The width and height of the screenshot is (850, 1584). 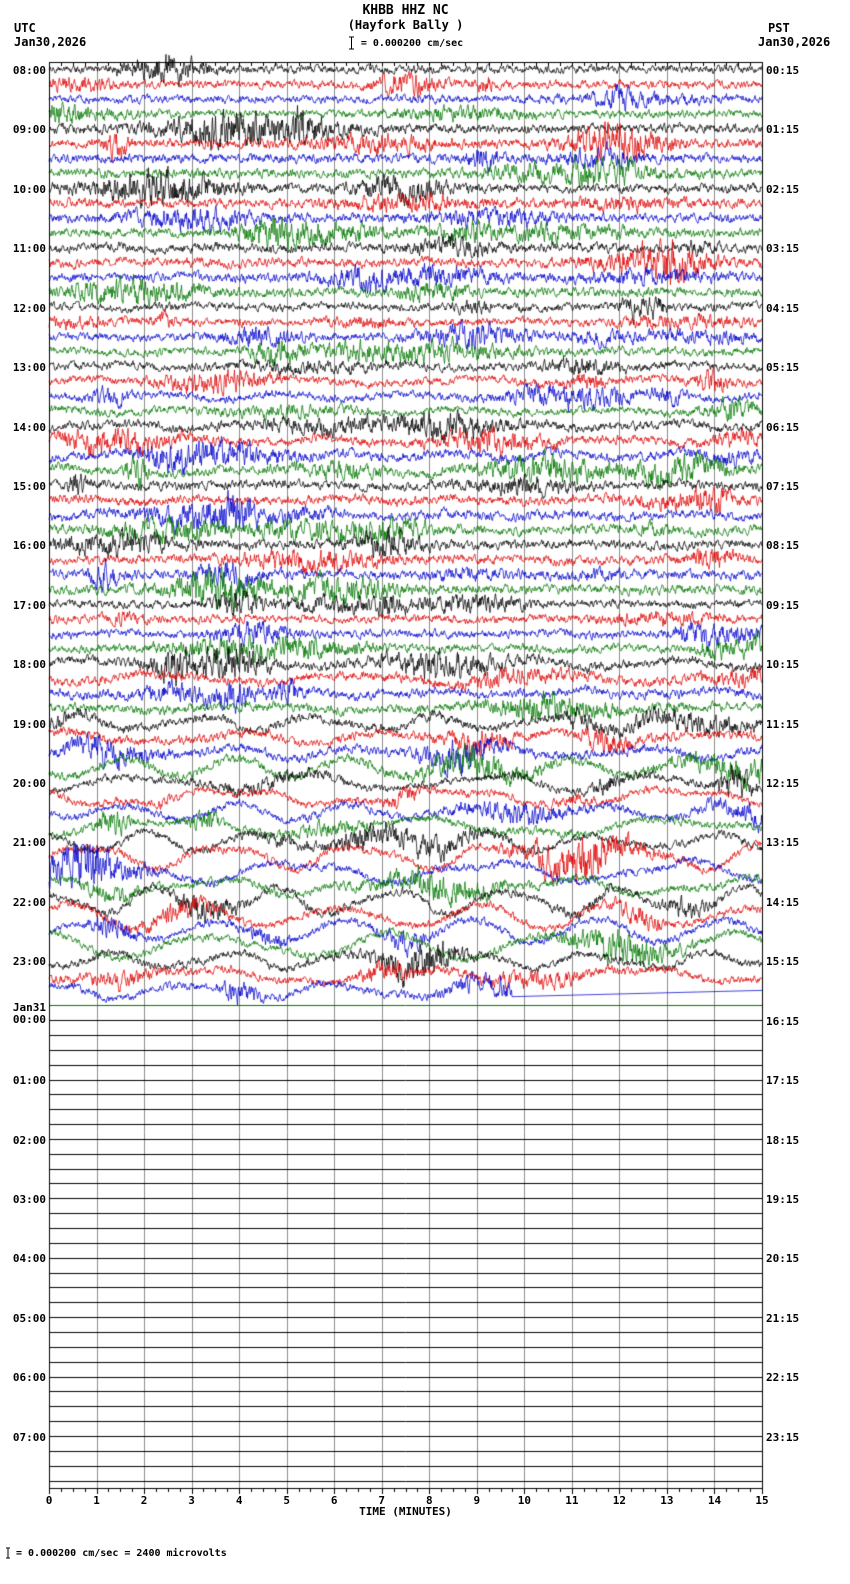 I want to click on utc-hour-label: 11:00, so click(x=29, y=249).